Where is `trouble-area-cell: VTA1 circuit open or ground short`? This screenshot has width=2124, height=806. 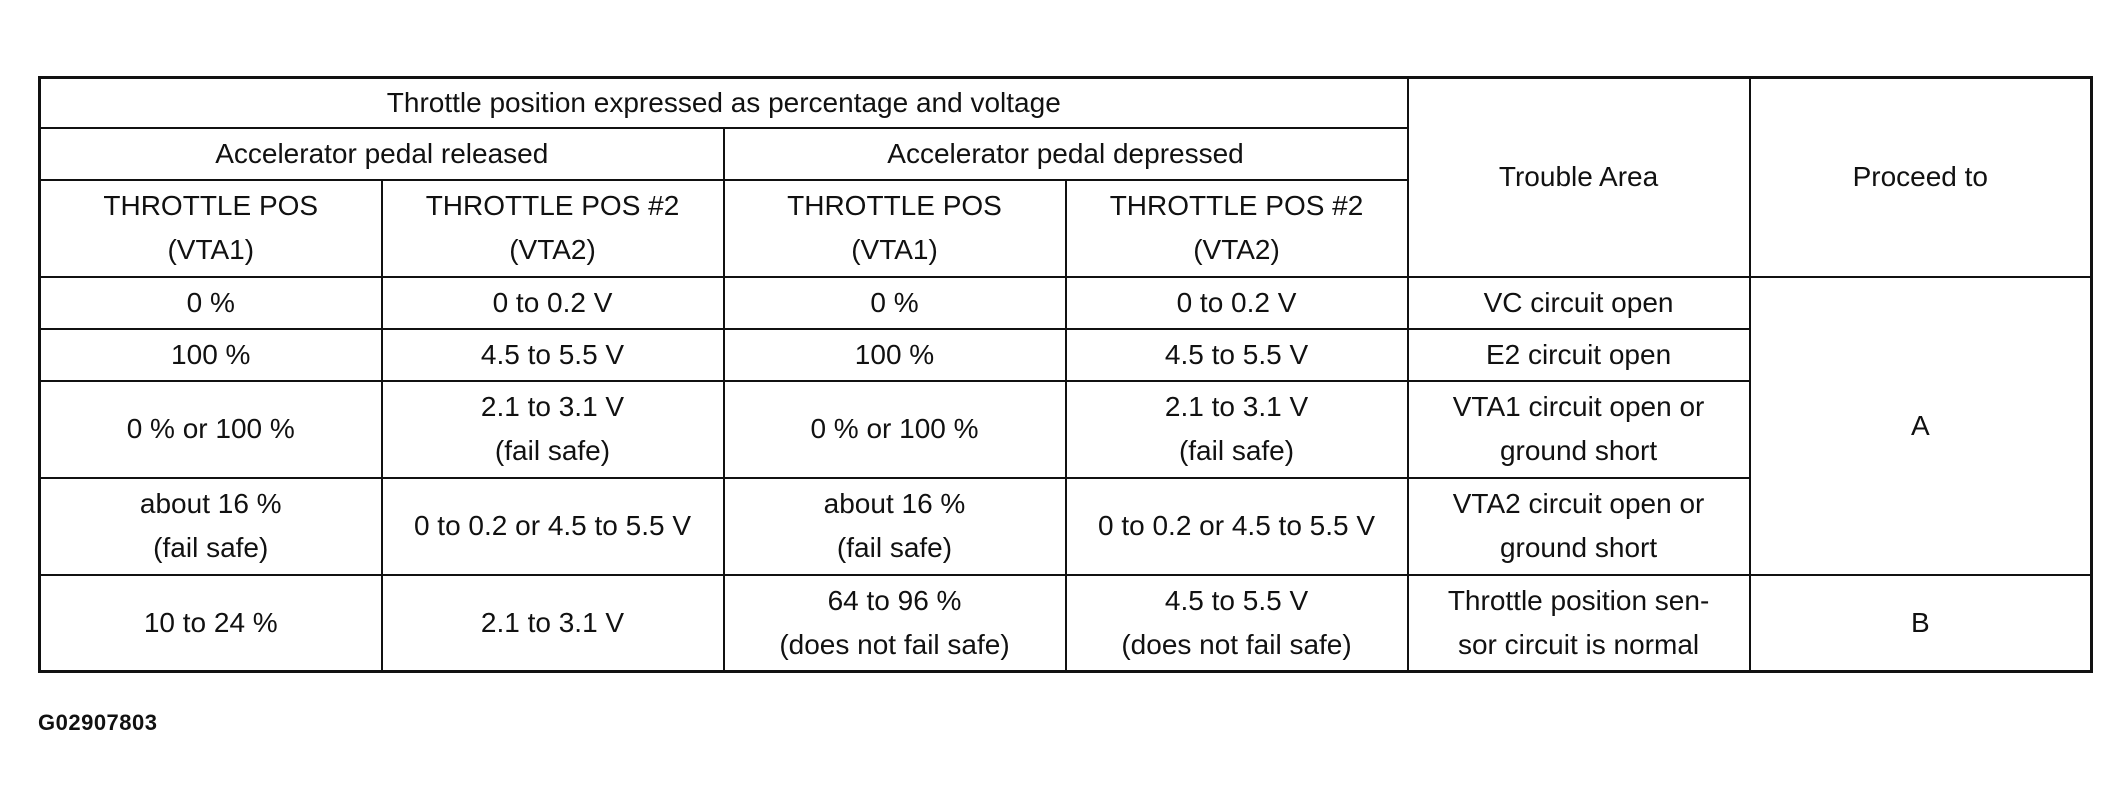 trouble-area-cell: VTA1 circuit open or ground short is located at coordinates (1578, 429).